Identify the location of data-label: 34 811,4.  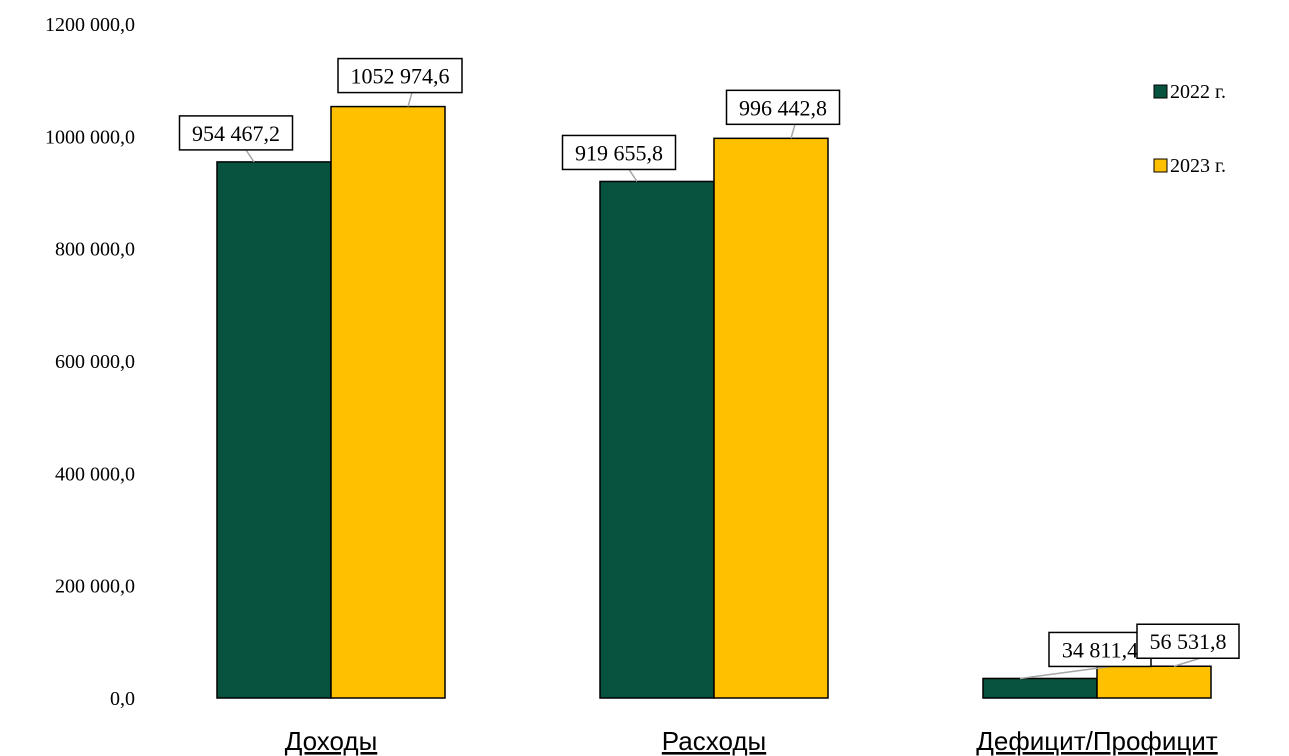
(1100, 649).